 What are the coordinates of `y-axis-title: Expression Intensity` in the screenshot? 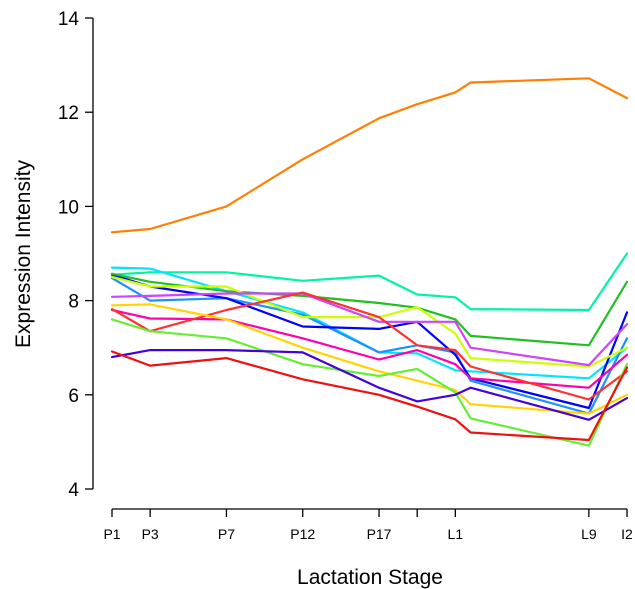 It's located at (23, 254).